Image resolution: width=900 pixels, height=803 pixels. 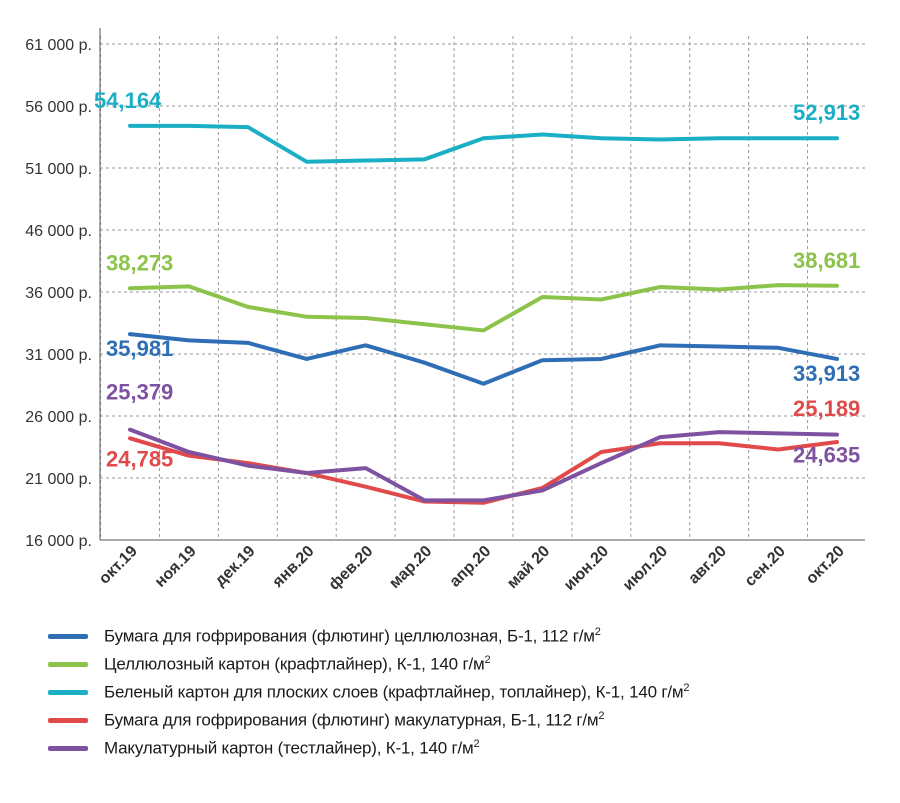 I want to click on x-tick-label: сен.20, so click(x=765, y=566).